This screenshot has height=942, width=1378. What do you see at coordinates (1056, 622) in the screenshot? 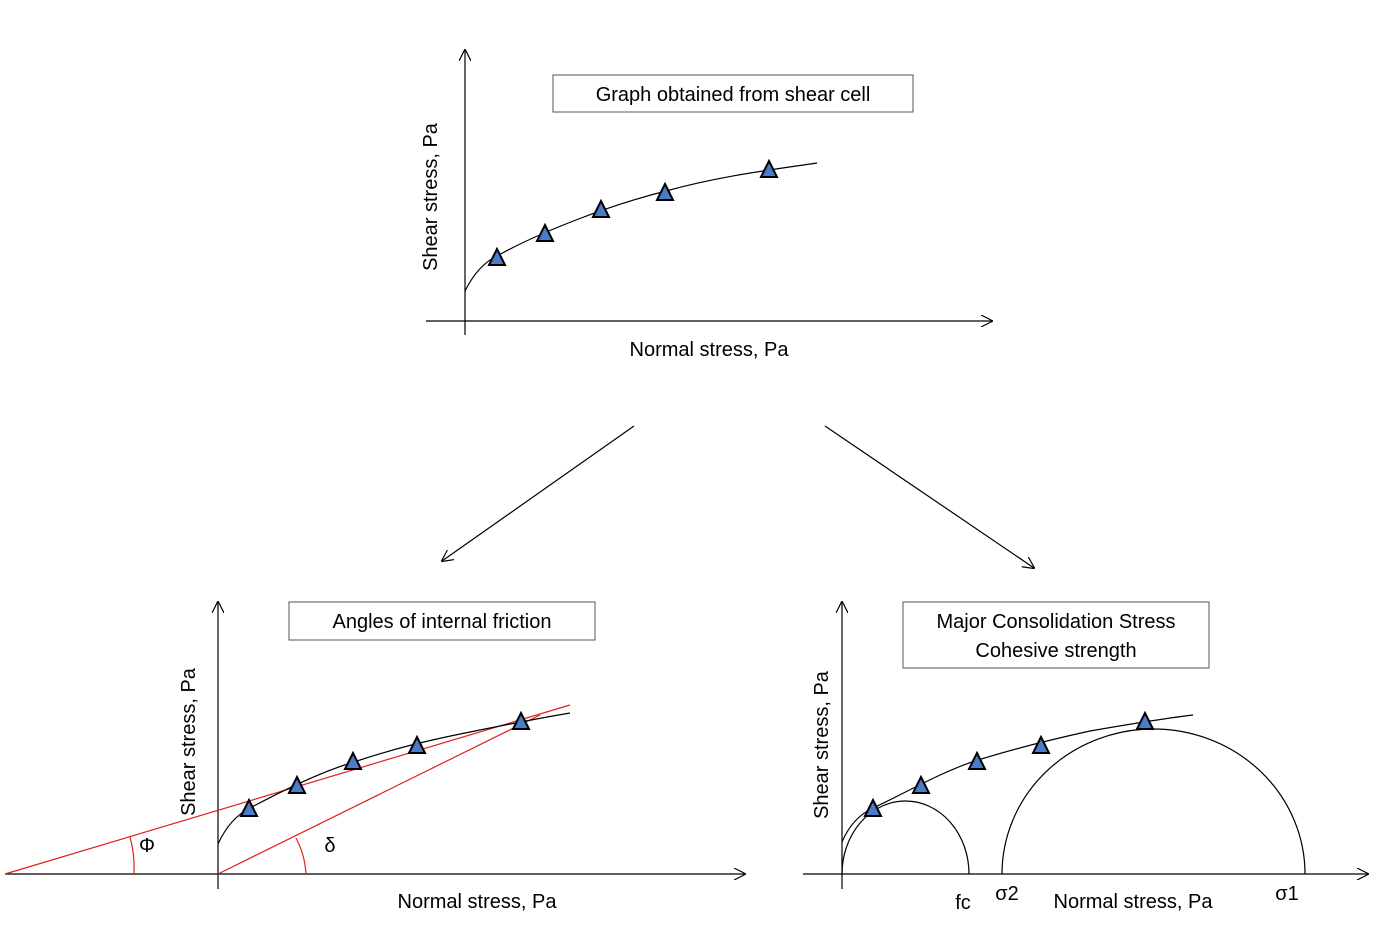
I see `right-title-line1: Major Consolidation Stress` at bounding box center [1056, 622].